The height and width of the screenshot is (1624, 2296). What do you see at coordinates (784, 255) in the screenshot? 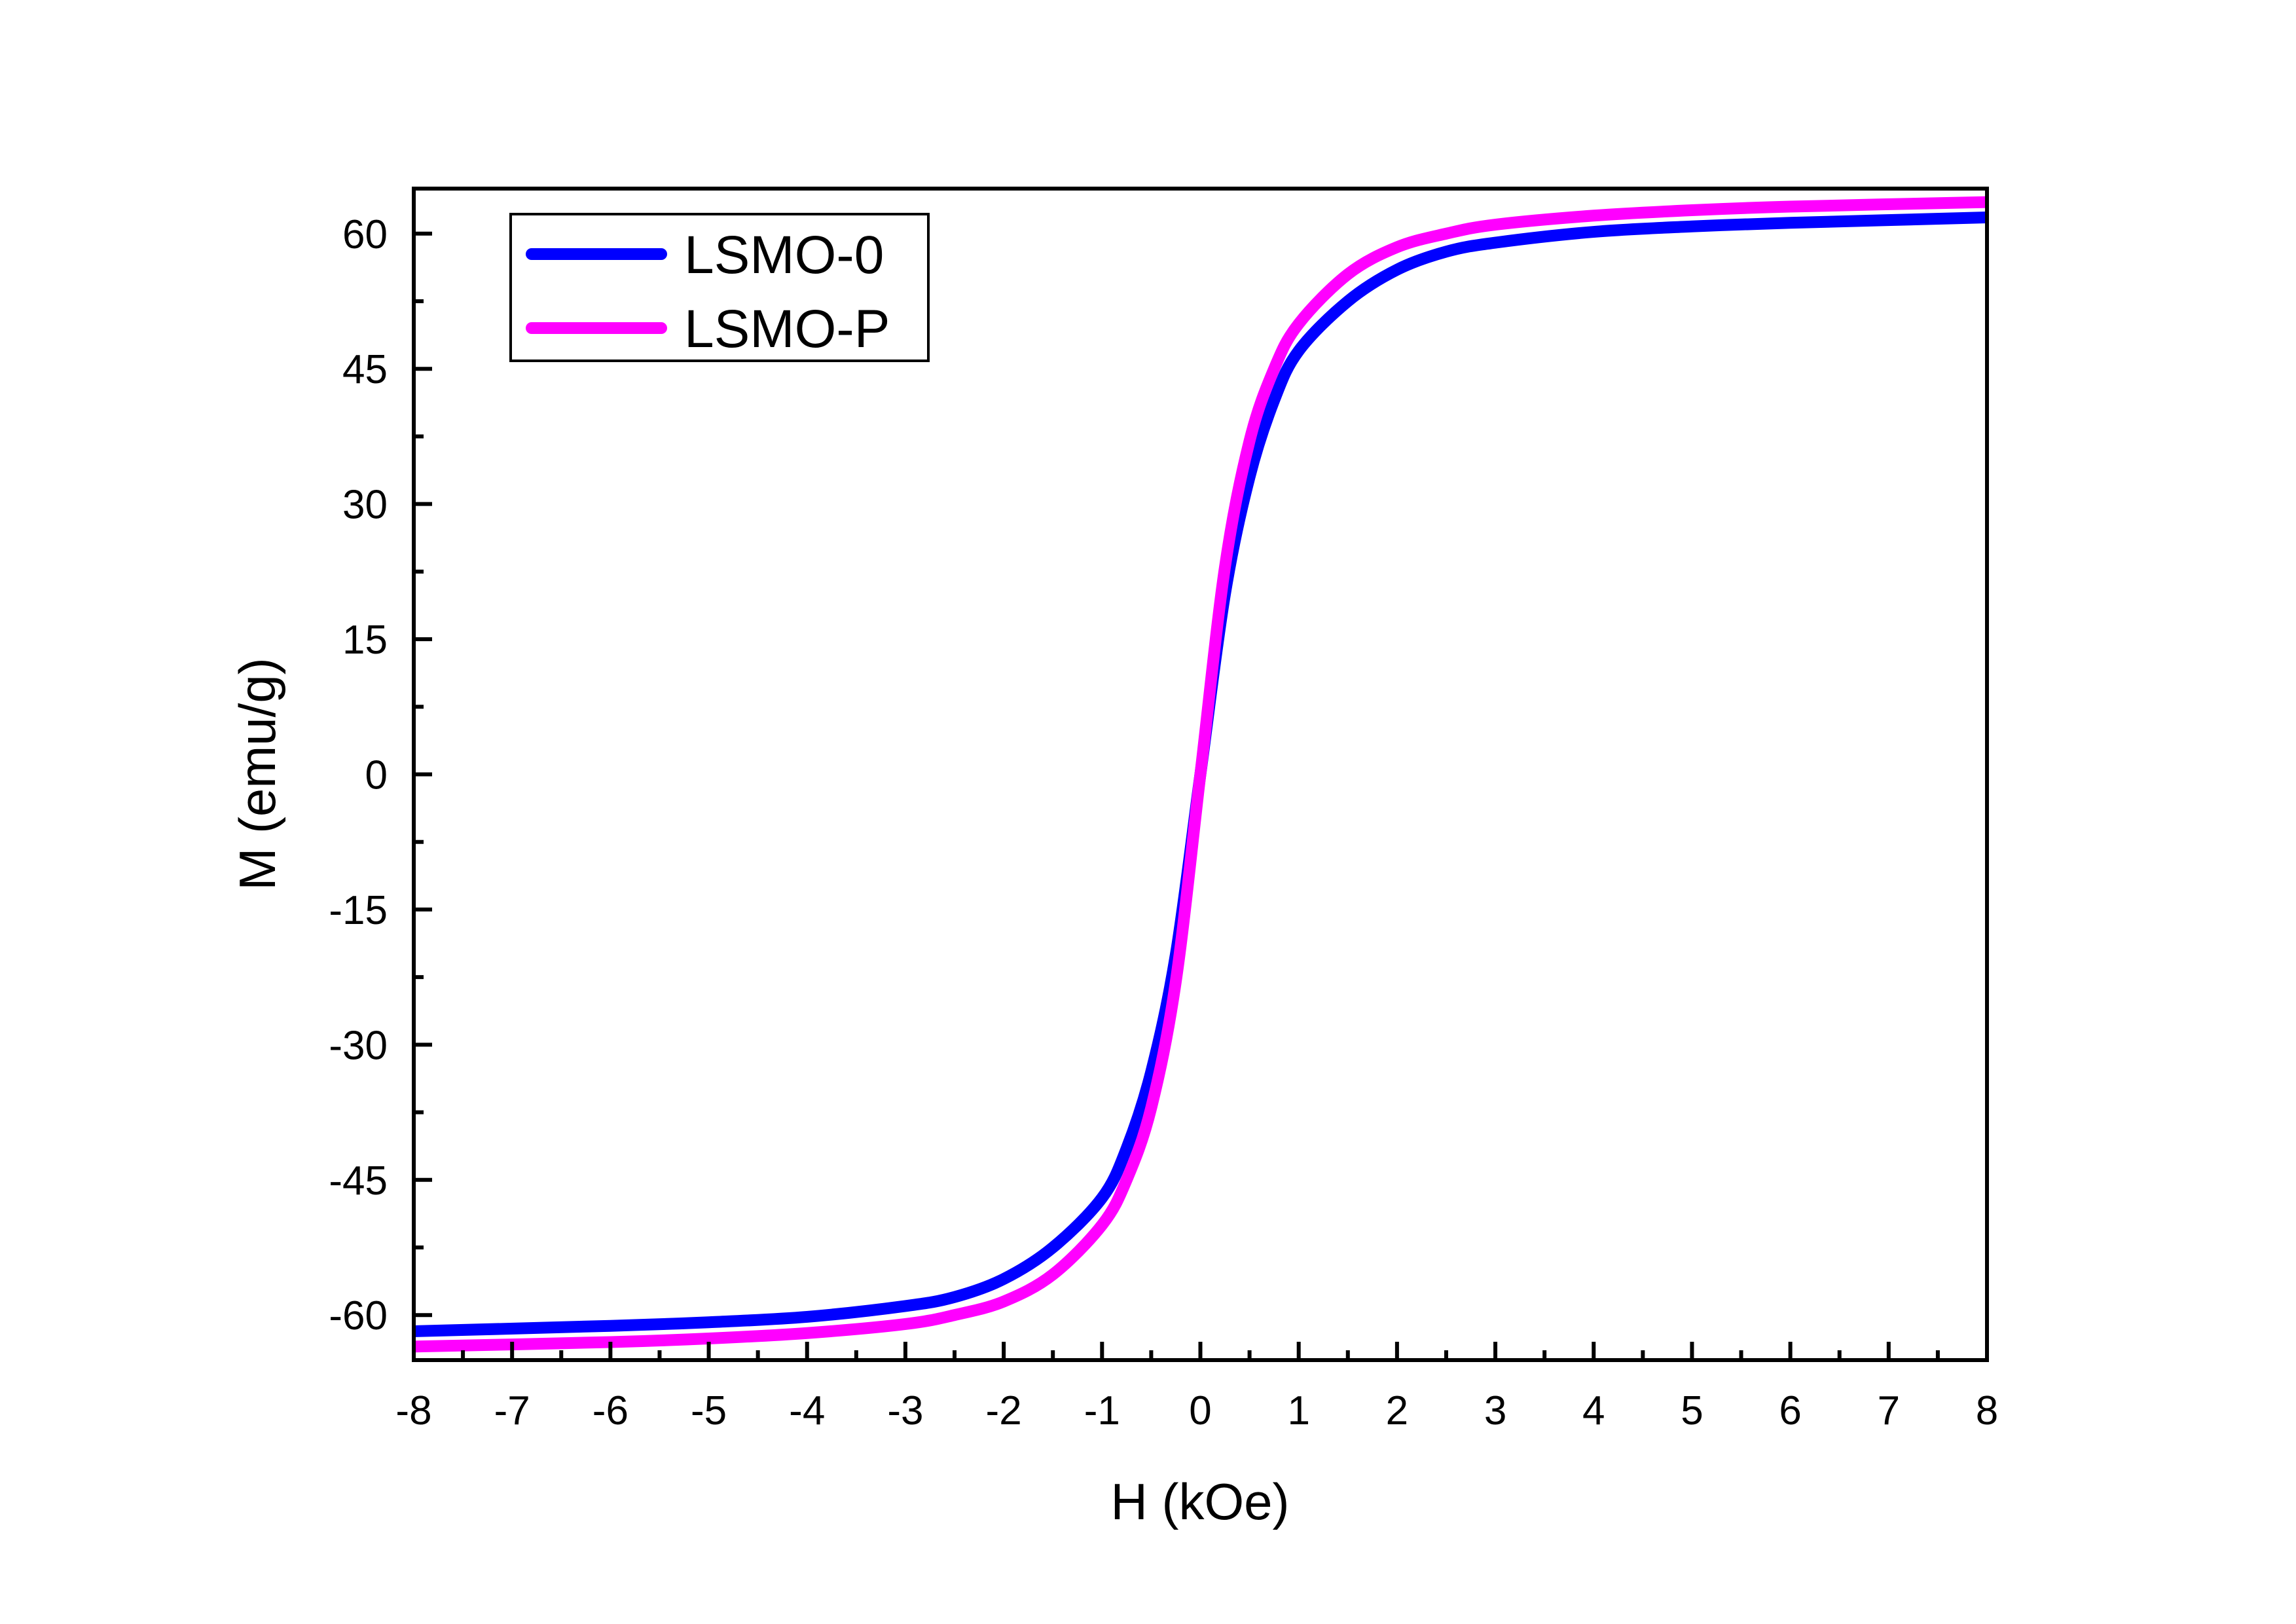
I see `legend-label-lsmo-0: LSMO-0` at bounding box center [784, 255].